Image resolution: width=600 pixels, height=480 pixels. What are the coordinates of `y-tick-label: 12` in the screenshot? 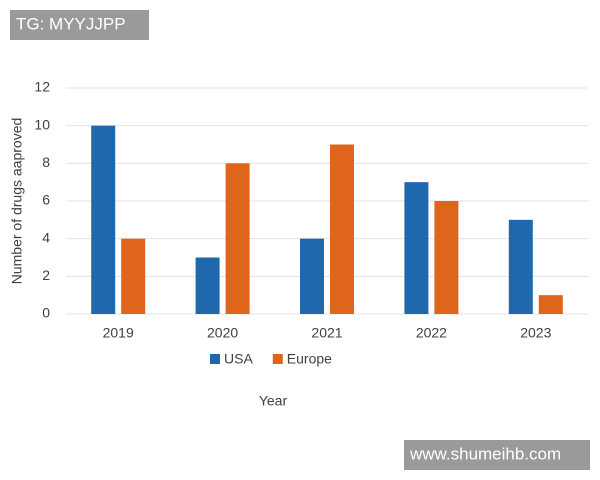 It's located at (42, 87).